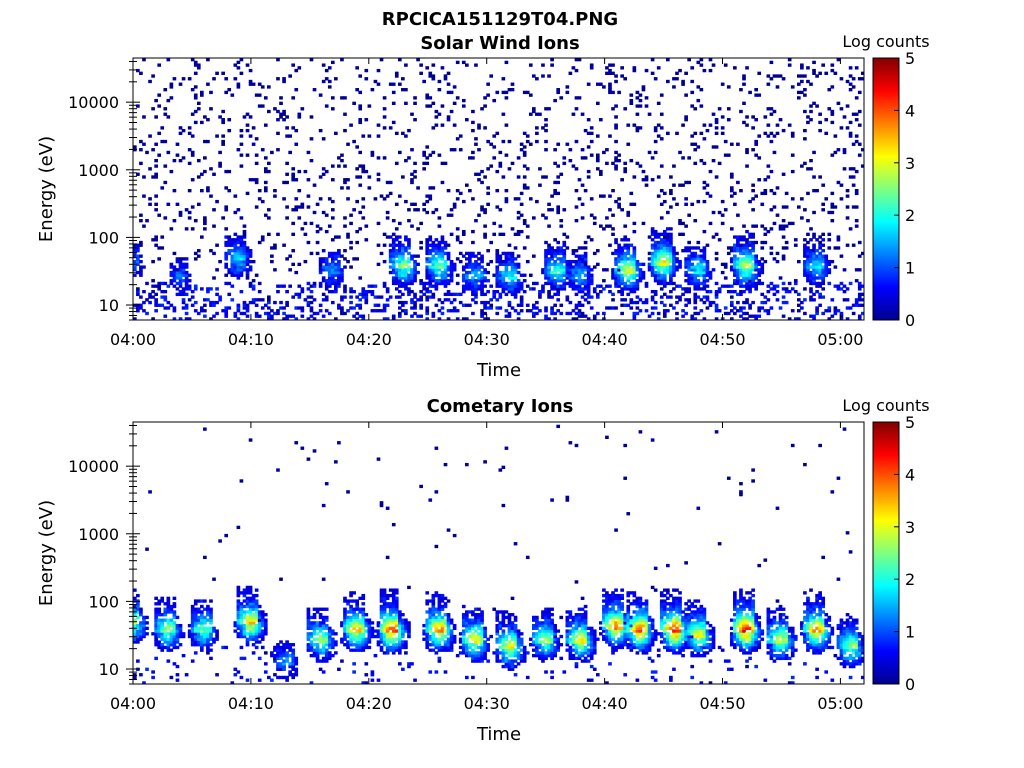 The height and width of the screenshot is (768, 1024). I want to click on x-tick-label: 05:00, so click(840, 339).